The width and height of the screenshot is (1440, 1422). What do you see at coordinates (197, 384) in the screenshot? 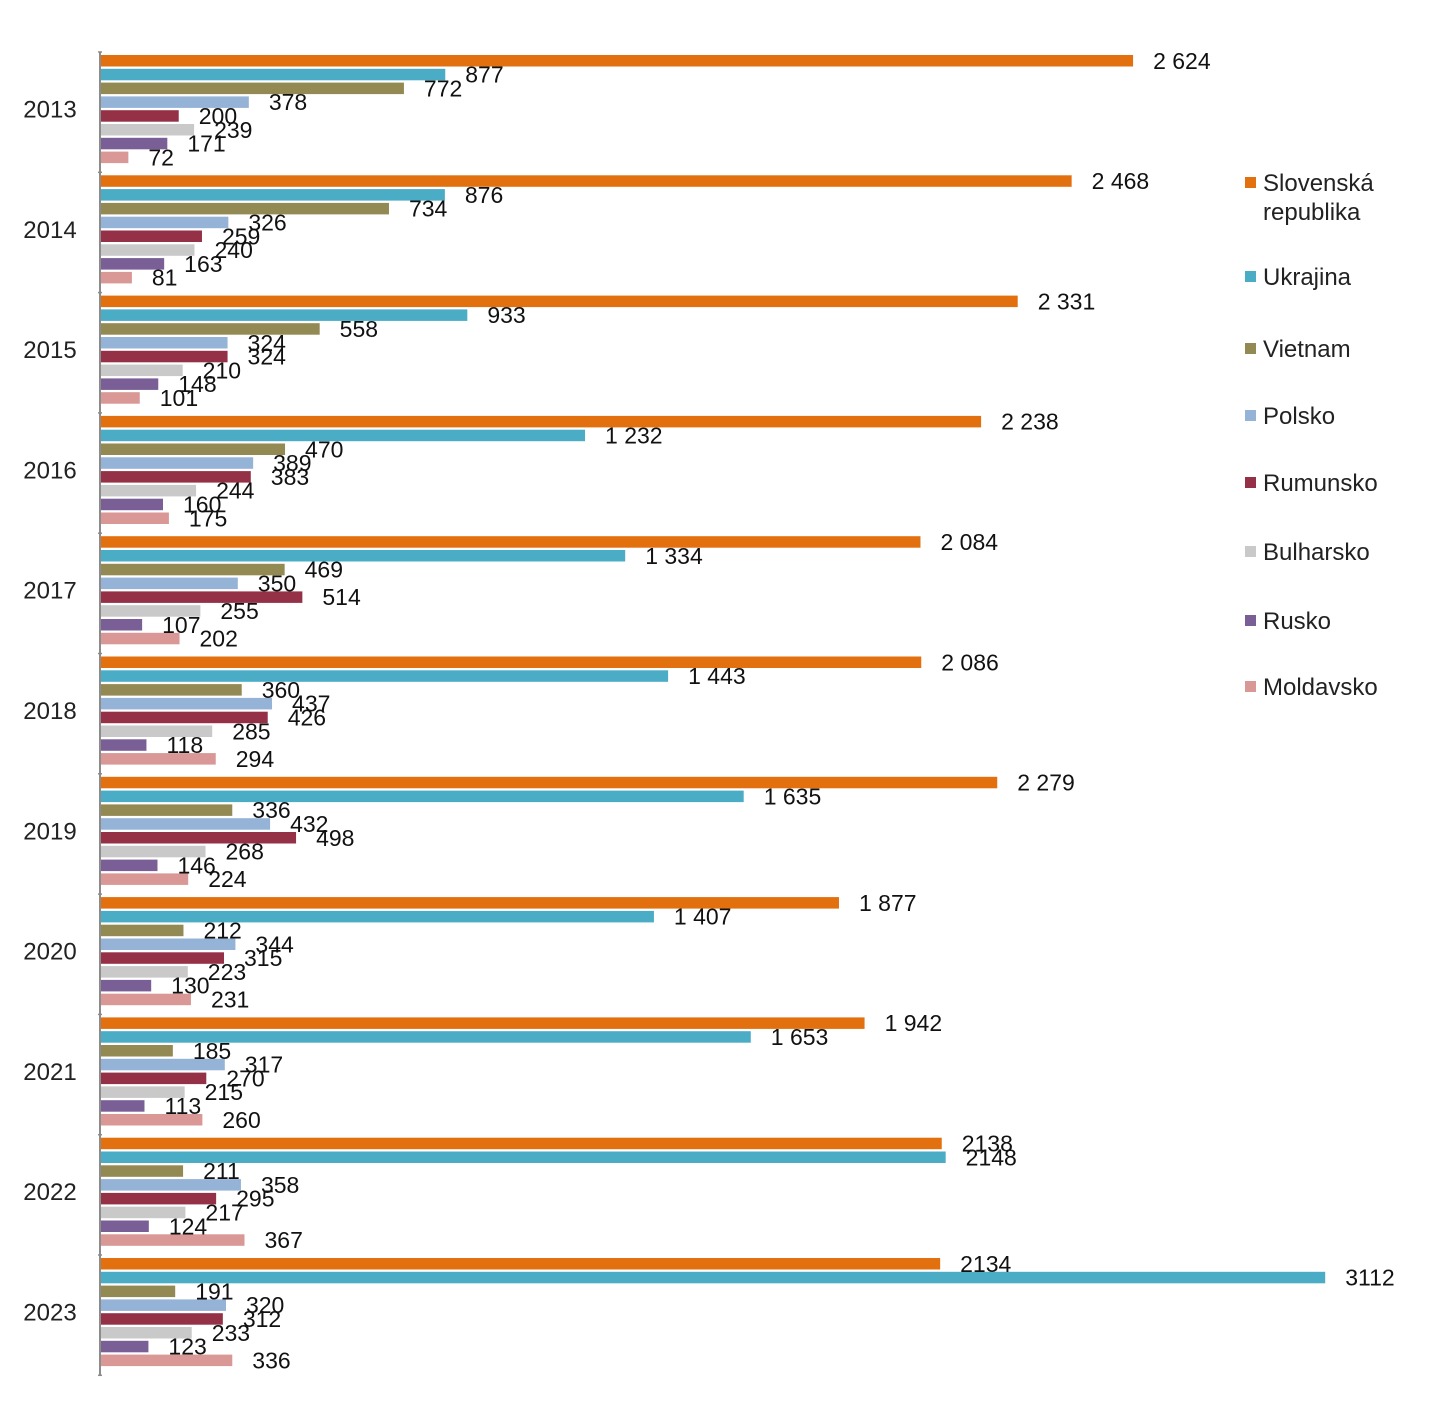
I see `value-label-rusko-2015: 148` at bounding box center [197, 384].